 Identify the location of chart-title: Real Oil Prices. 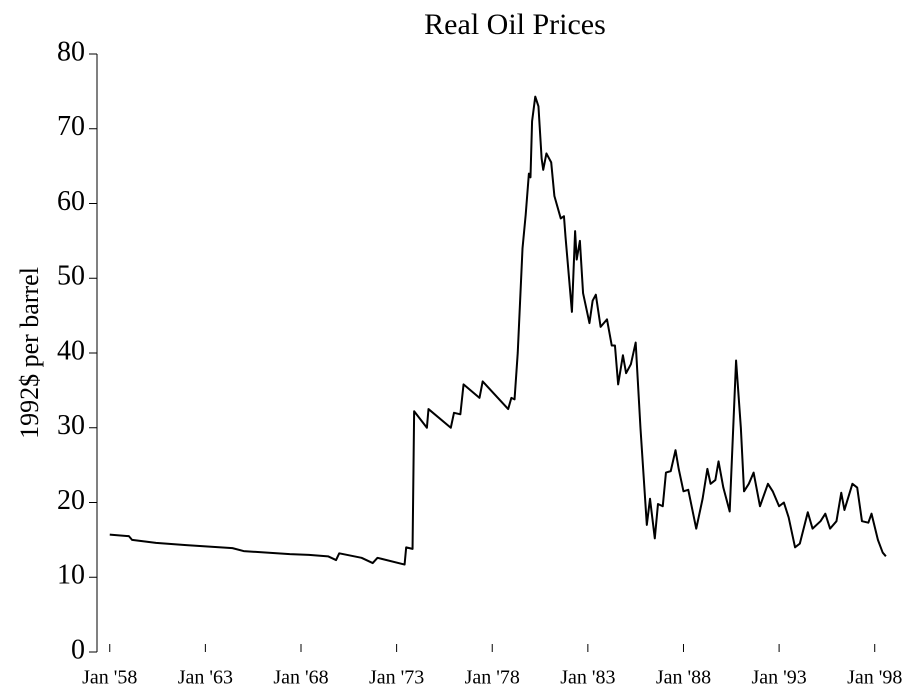
(515, 24).